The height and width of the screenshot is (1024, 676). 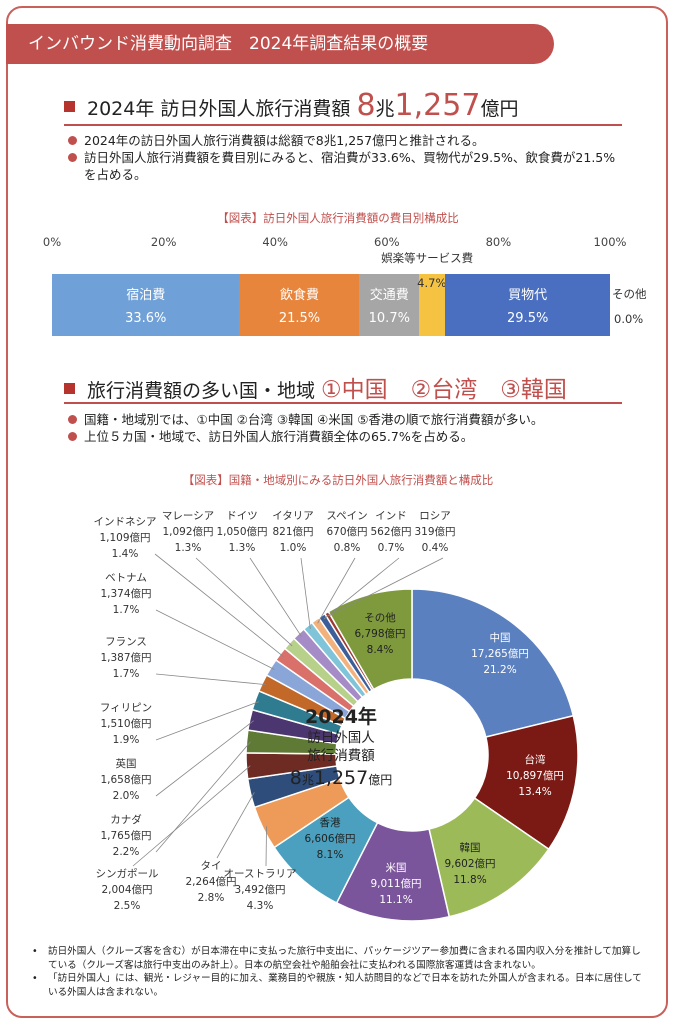 I want to click on pie-center-total: 8兆1,257億円, so click(x=341, y=779).